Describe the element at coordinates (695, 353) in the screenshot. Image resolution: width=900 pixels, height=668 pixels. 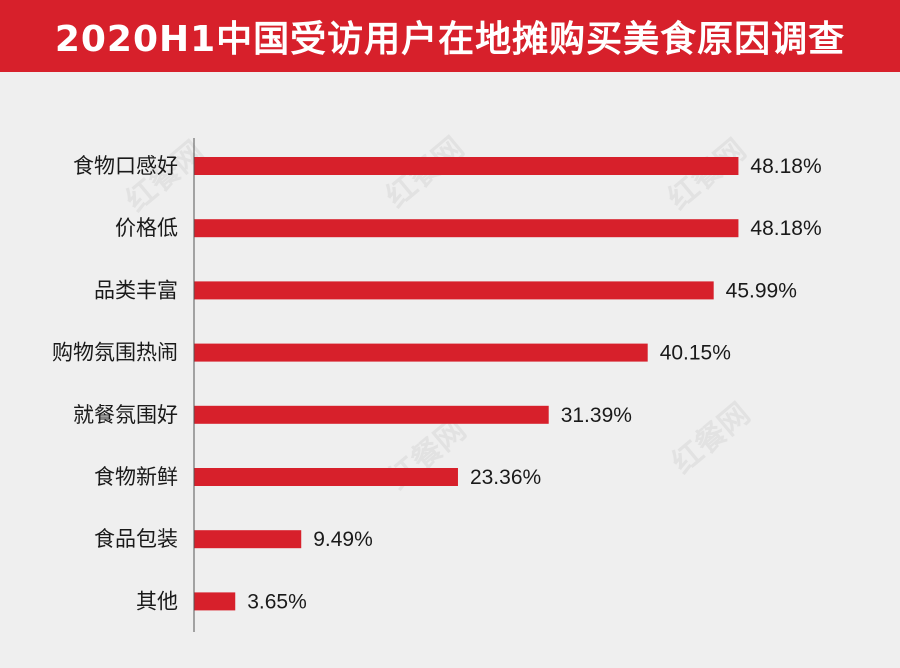
I see `value-label: 40.15%` at that location.